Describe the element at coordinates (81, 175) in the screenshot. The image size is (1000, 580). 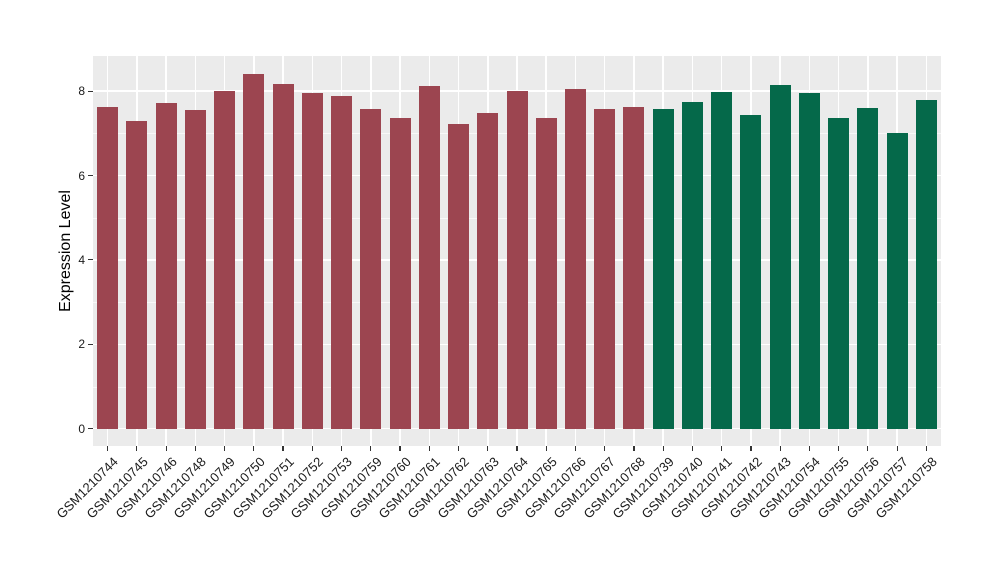
I see `y-tick-label: 6` at that location.